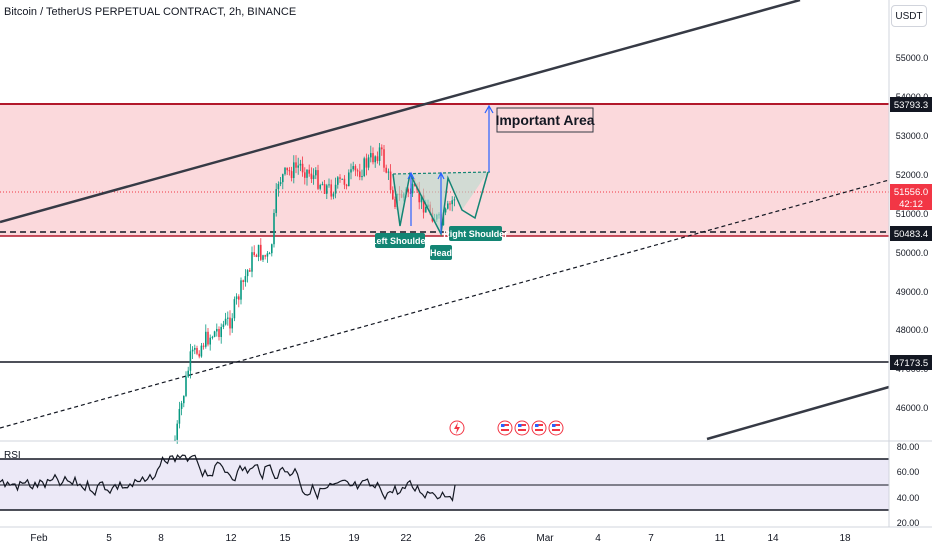 The height and width of the screenshot is (550, 932). Describe the element at coordinates (912, 136) in the screenshot. I see `price-tick-label: 53000.0` at that location.